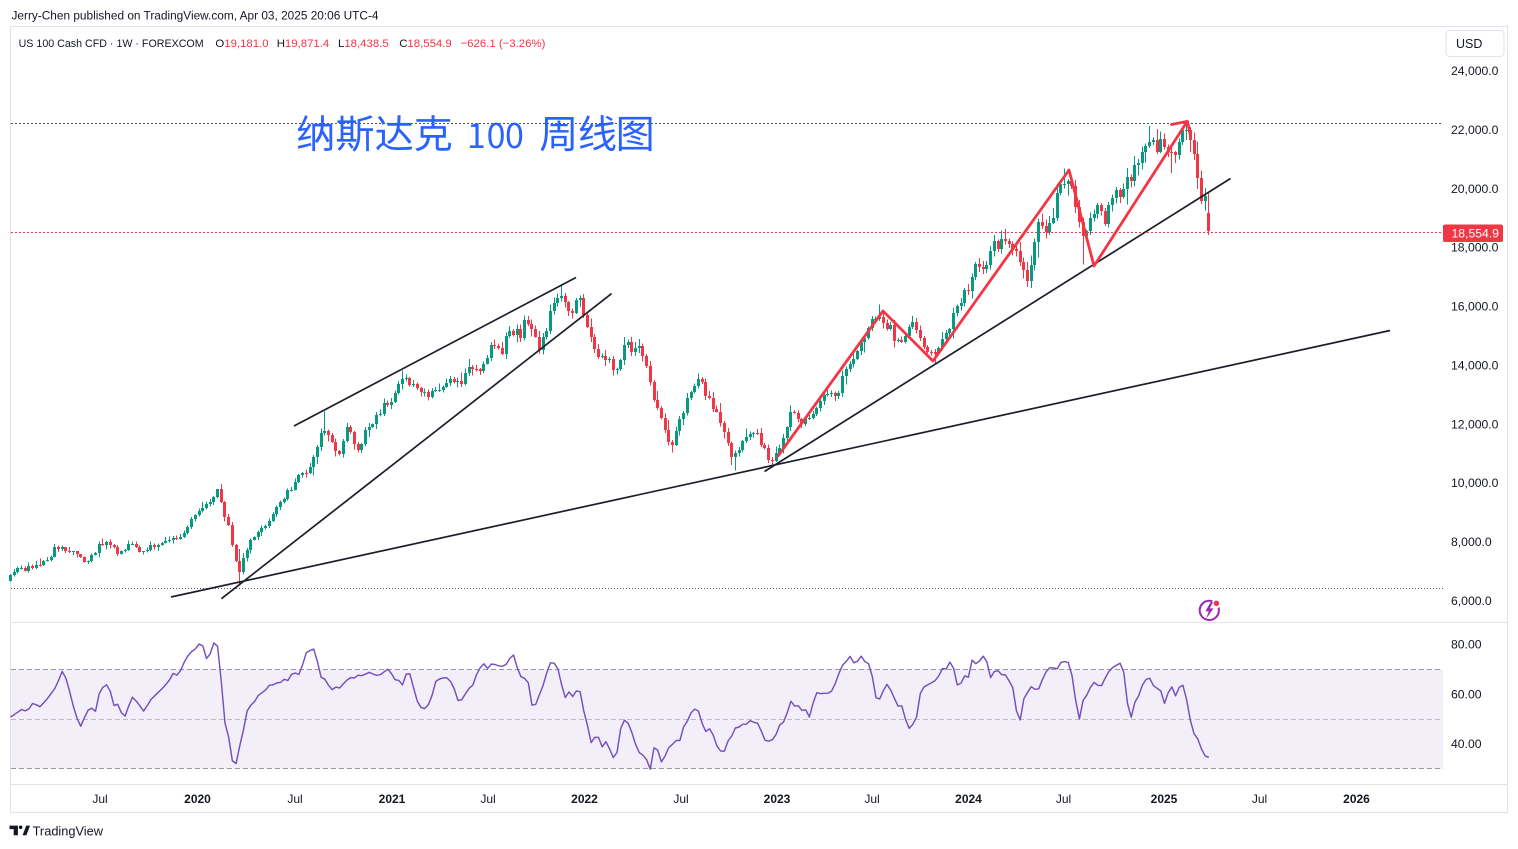  I want to click on svg-text: 2026, so click(1356, 799).